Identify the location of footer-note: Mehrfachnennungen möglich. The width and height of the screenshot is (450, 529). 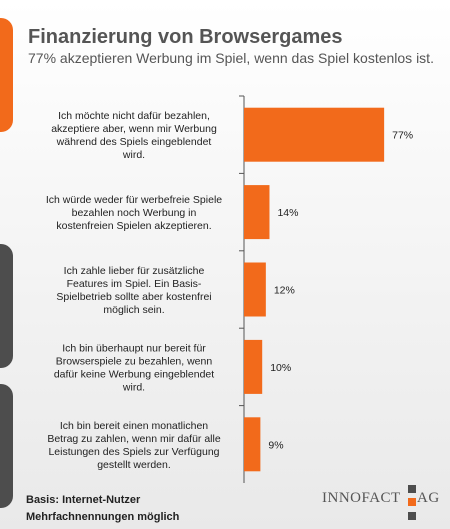
(103, 517).